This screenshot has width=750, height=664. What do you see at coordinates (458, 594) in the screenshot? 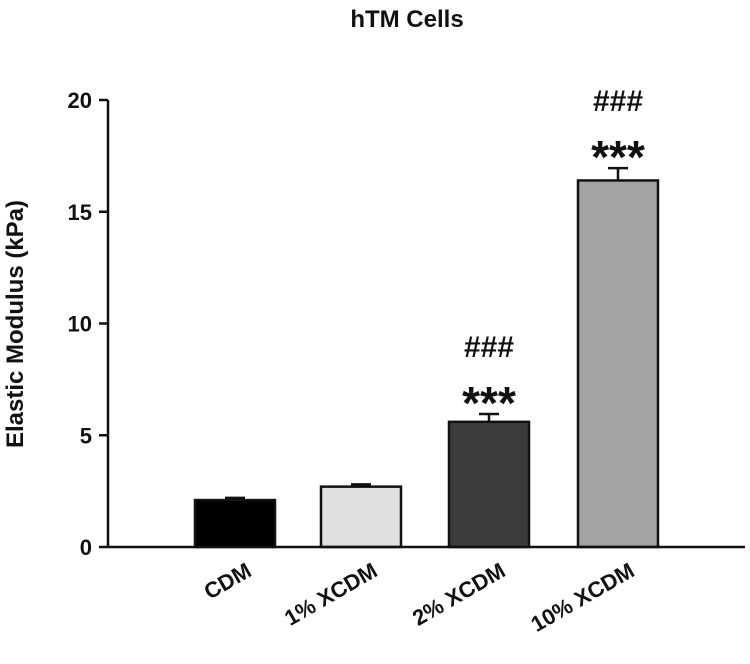
I see `x-category-label: 2% XCDM` at bounding box center [458, 594].